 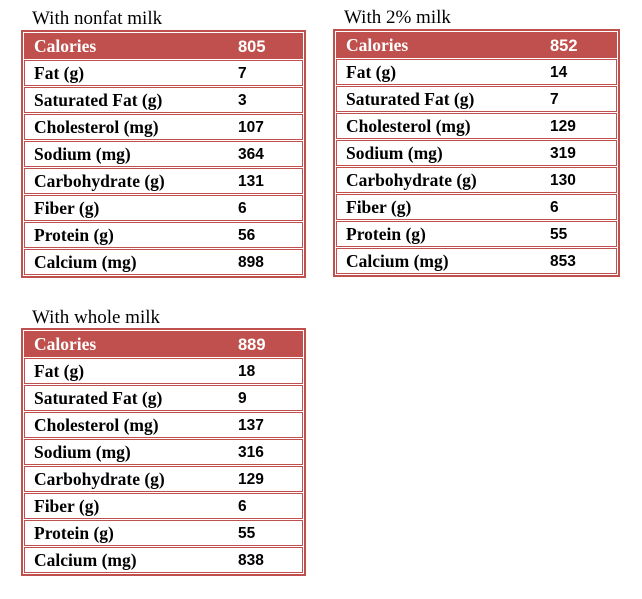 I want to click on nutrient-value: 852, so click(x=564, y=46).